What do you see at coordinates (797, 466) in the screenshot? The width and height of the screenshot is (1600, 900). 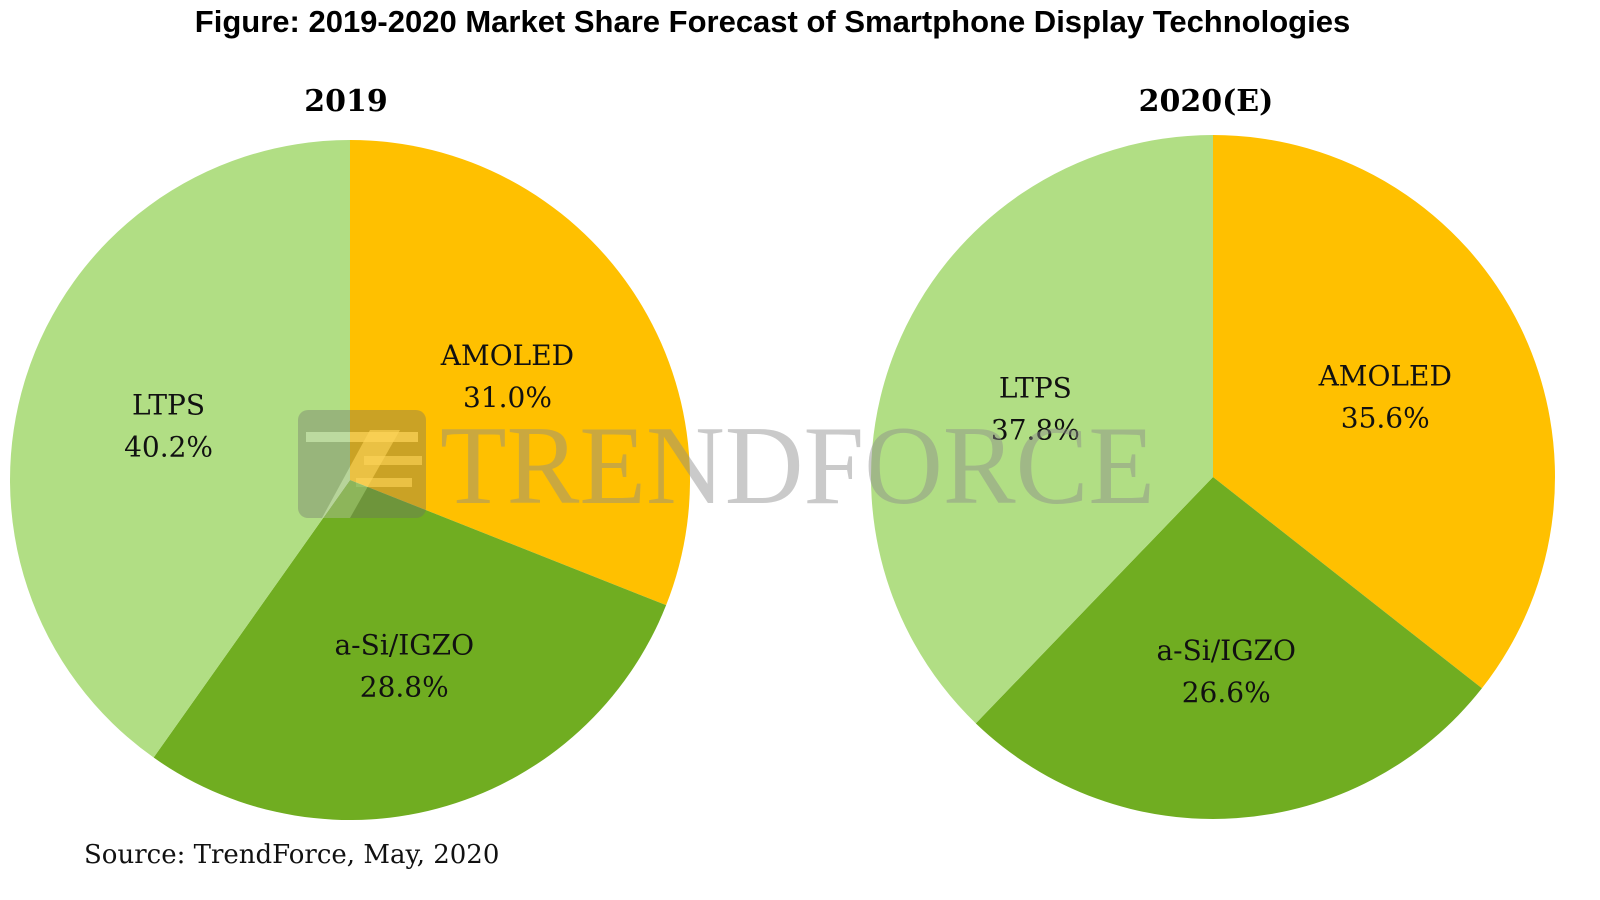 I see `watermark-text: TRENDFORCE` at bounding box center [797, 466].